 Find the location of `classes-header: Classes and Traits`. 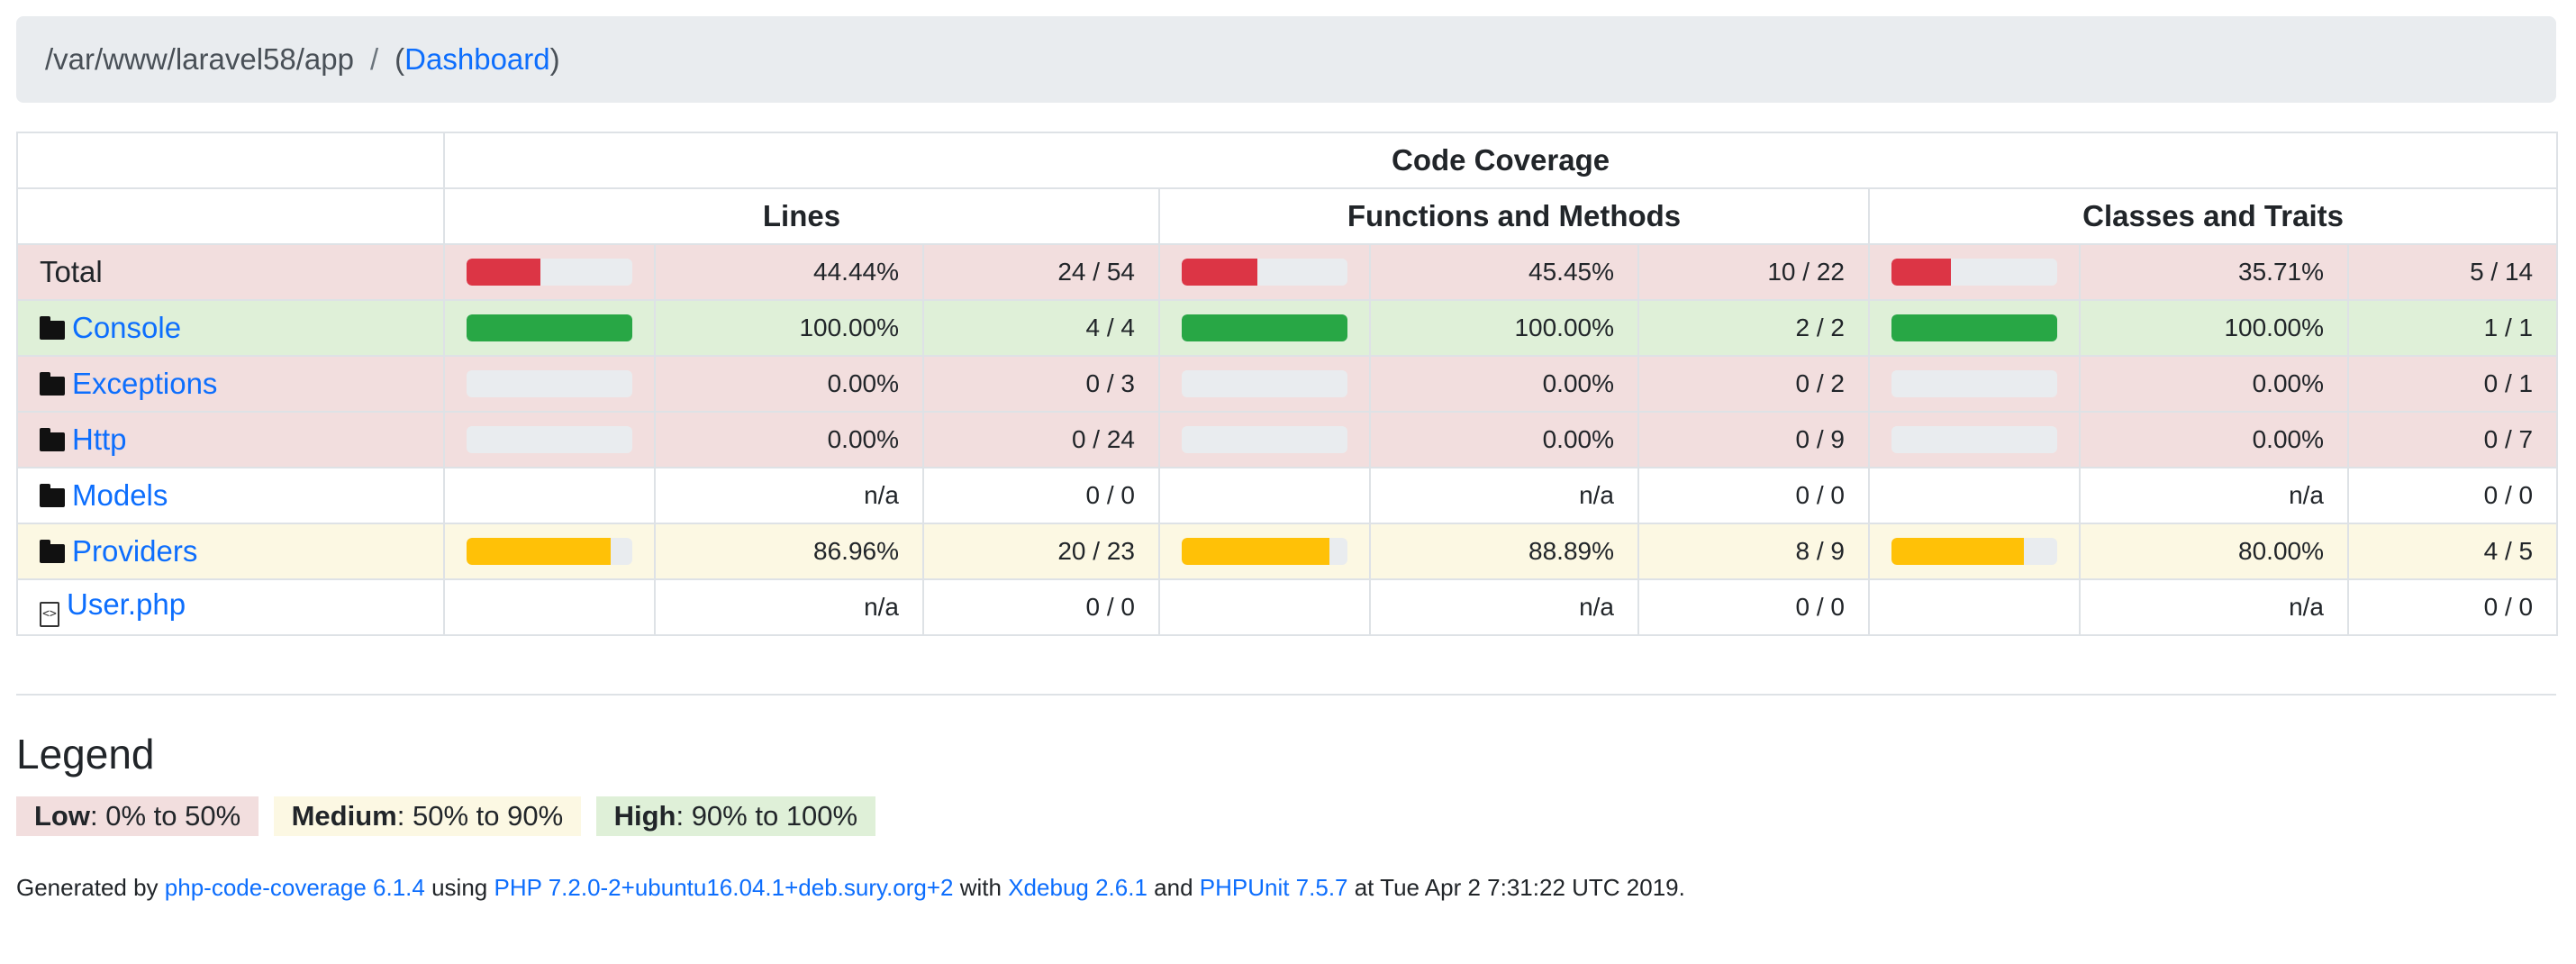

classes-header: Classes and Traits is located at coordinates (2213, 216).